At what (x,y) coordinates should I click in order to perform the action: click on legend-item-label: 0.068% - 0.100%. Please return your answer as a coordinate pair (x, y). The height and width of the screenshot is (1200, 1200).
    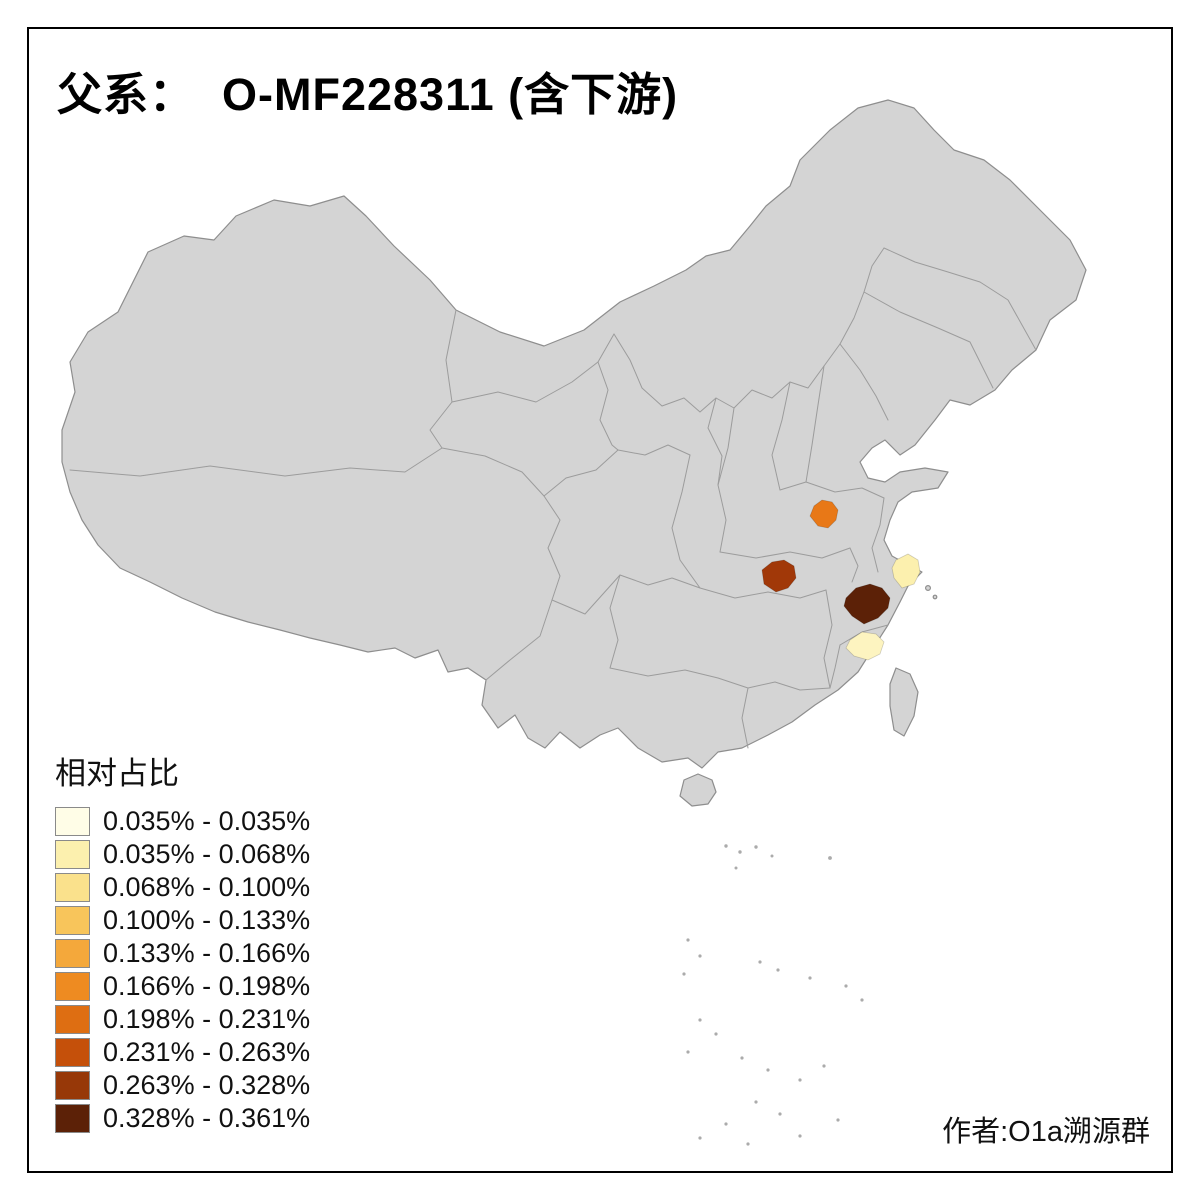
    Looking at the image, I should click on (207, 886).